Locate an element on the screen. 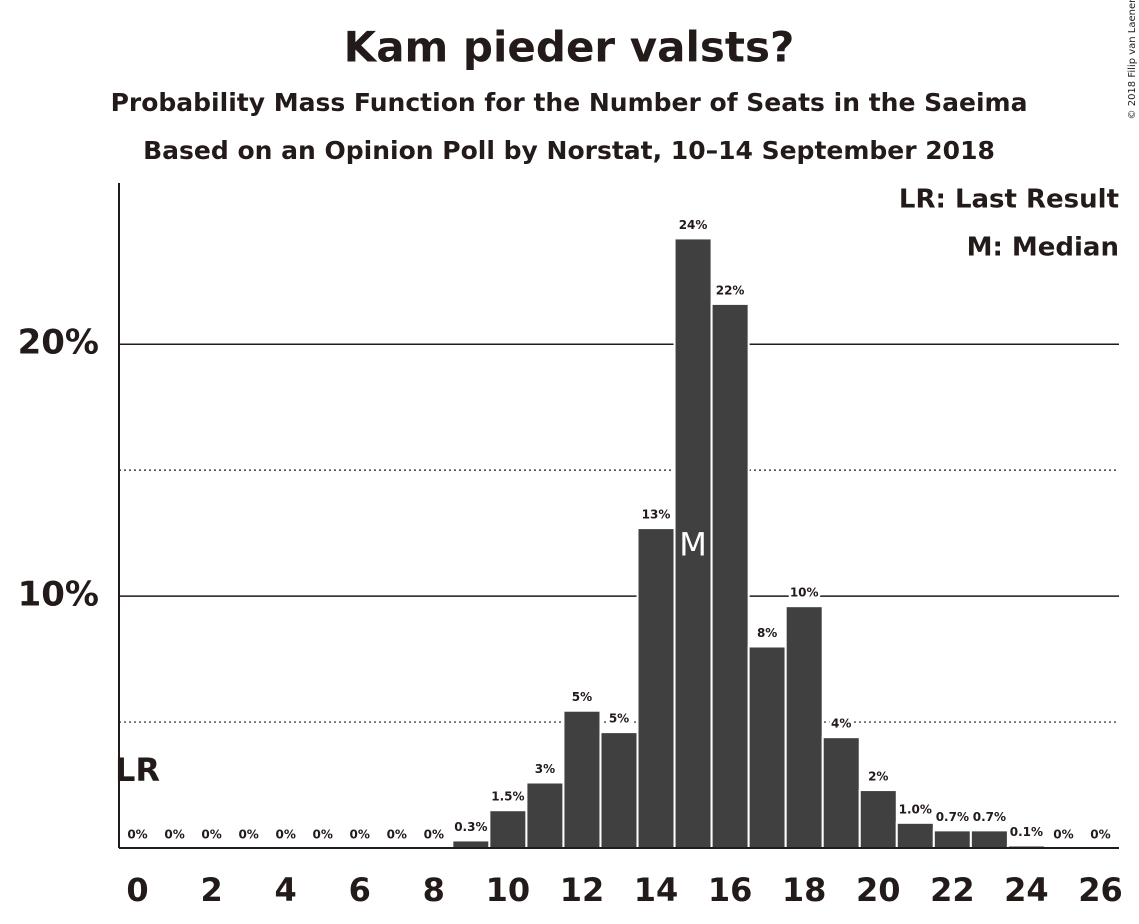 This screenshot has height=924, width=1139. y-tick-label: 20% is located at coordinates (58, 343).